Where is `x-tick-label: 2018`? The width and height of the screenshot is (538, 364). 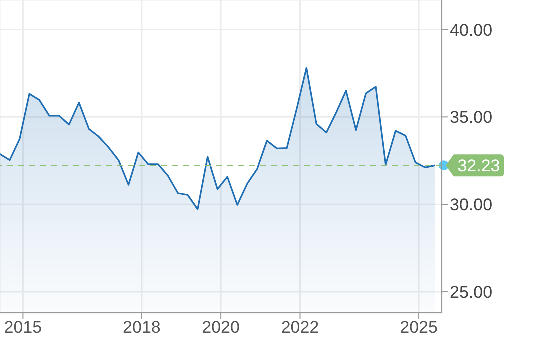
x-tick-label: 2018 is located at coordinates (142, 328).